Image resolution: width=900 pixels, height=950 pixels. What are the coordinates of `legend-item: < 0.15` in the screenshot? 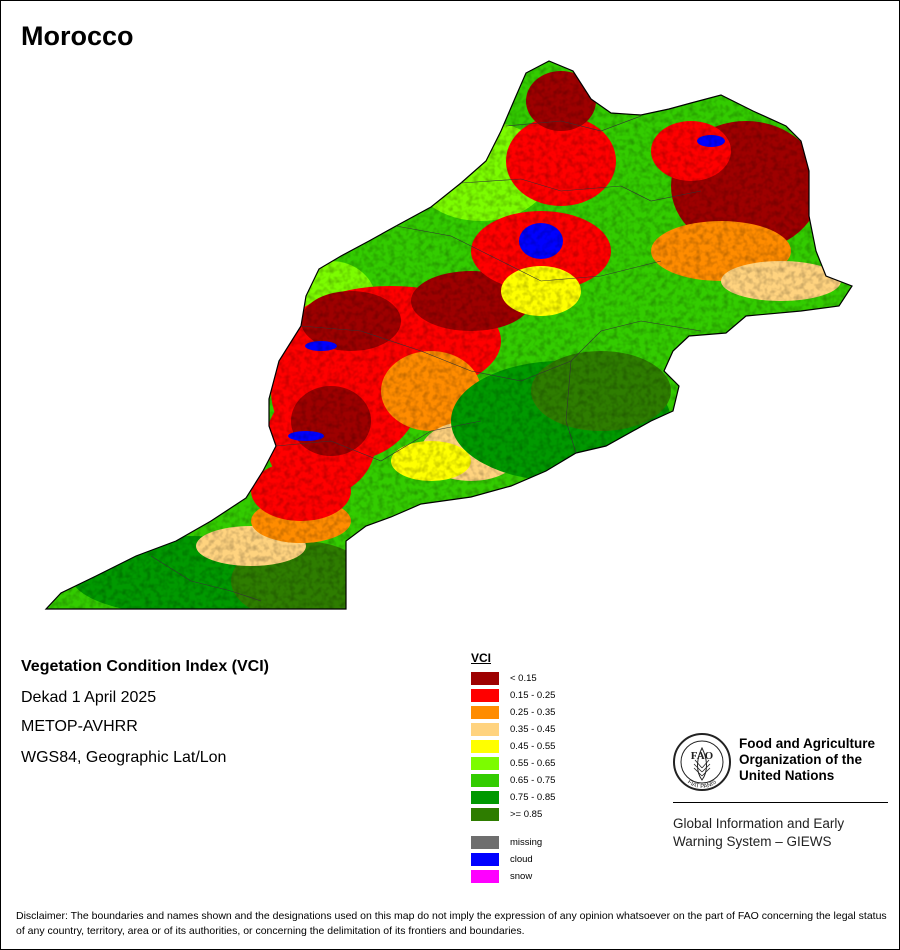 It's located at (504, 678).